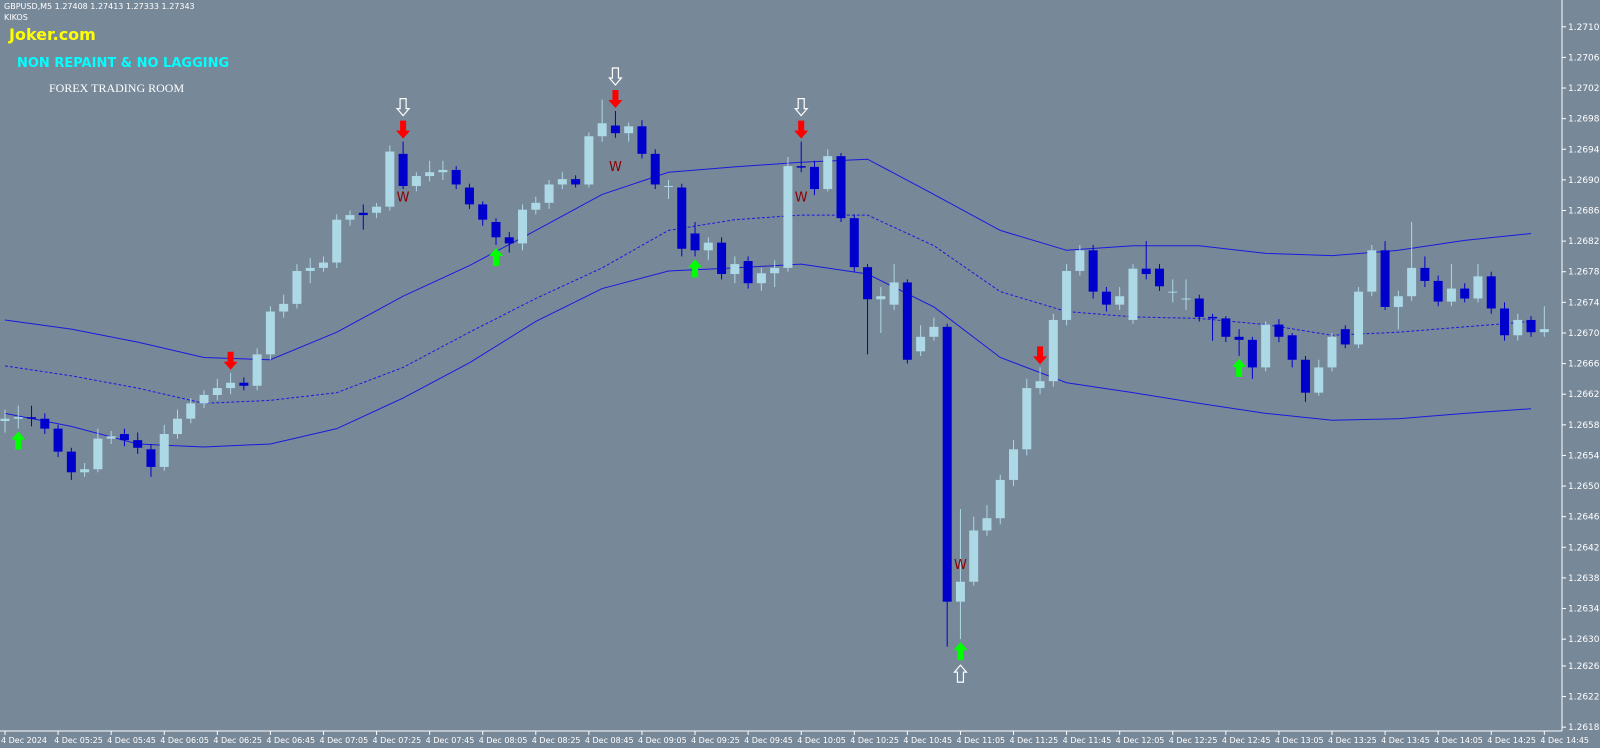 This screenshot has width=1600, height=748. Describe the element at coordinates (116, 88) in the screenshot. I see `subtitle: FOREX TRADING ROOM` at that location.